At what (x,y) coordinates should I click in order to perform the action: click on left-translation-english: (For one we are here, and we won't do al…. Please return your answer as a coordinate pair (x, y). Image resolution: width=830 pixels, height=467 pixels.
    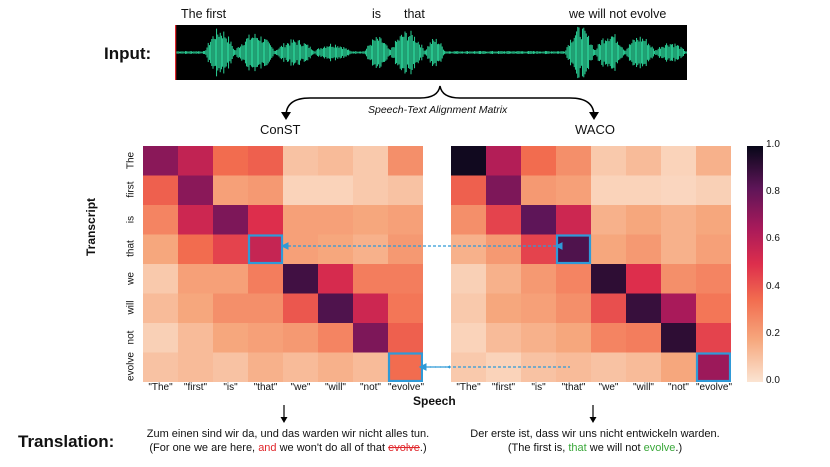
    Looking at the image, I should click on (288, 448).